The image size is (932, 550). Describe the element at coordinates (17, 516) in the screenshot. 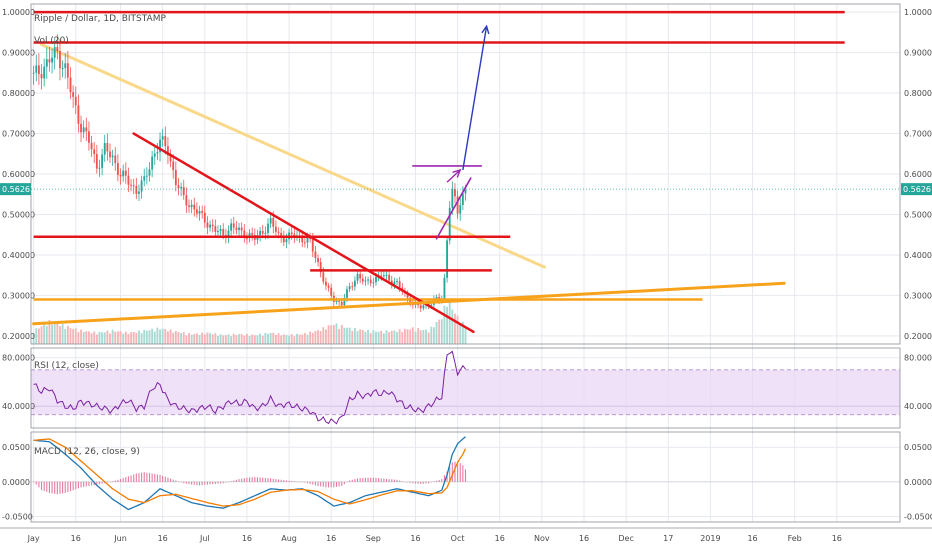

I see `y-tick-label-left: -0.0500` at that location.